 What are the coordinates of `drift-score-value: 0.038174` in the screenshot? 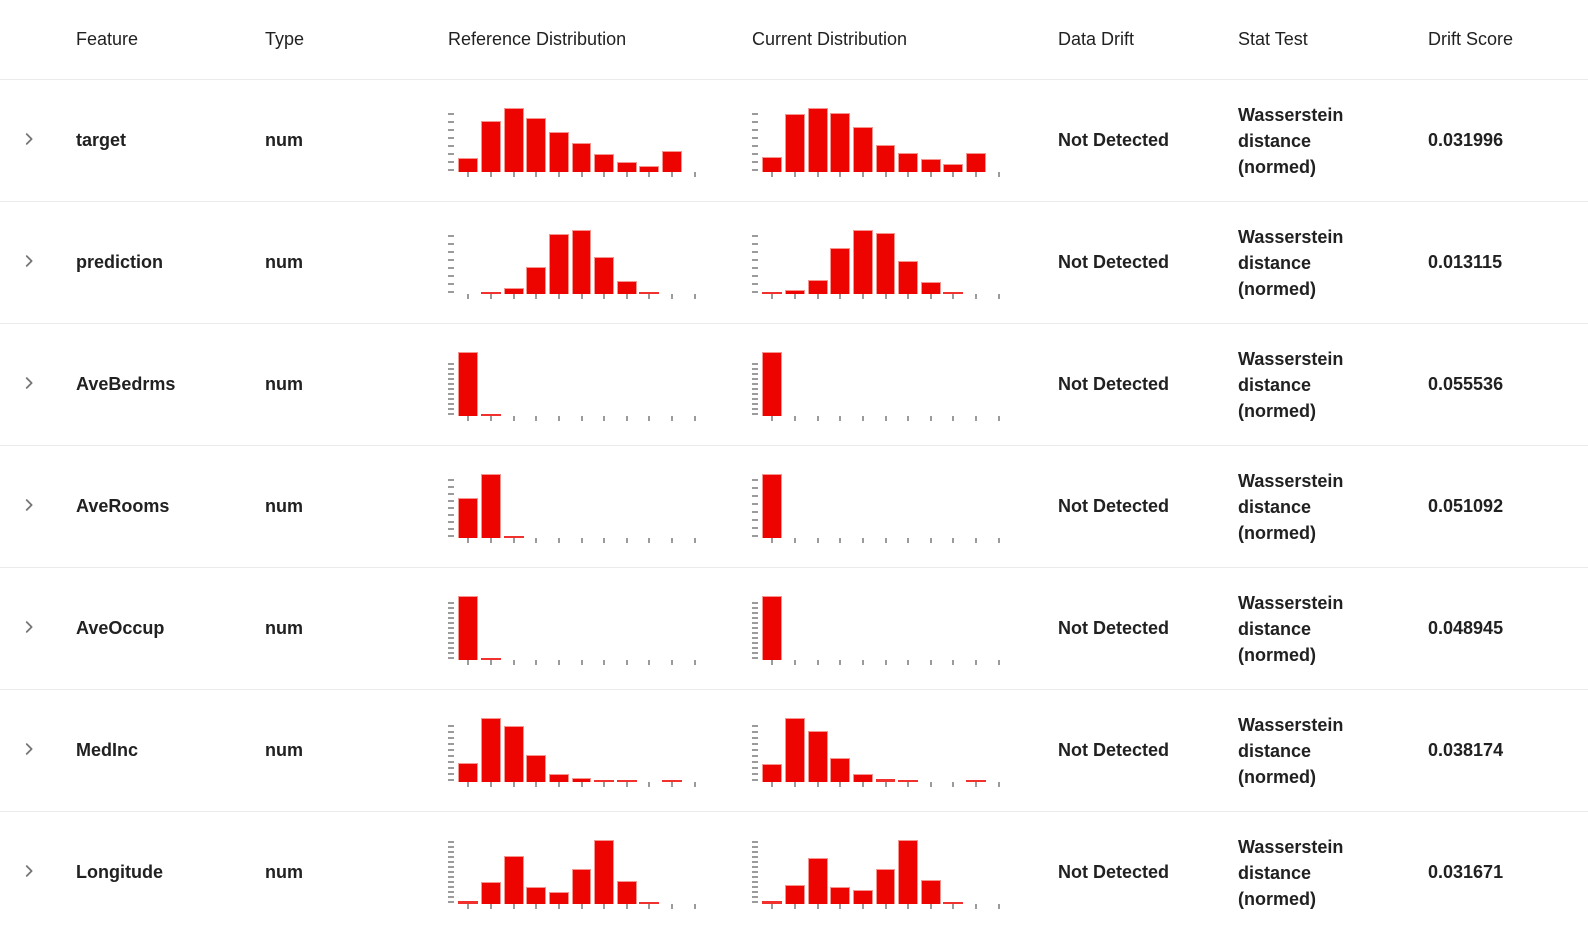 It's located at (1466, 750).